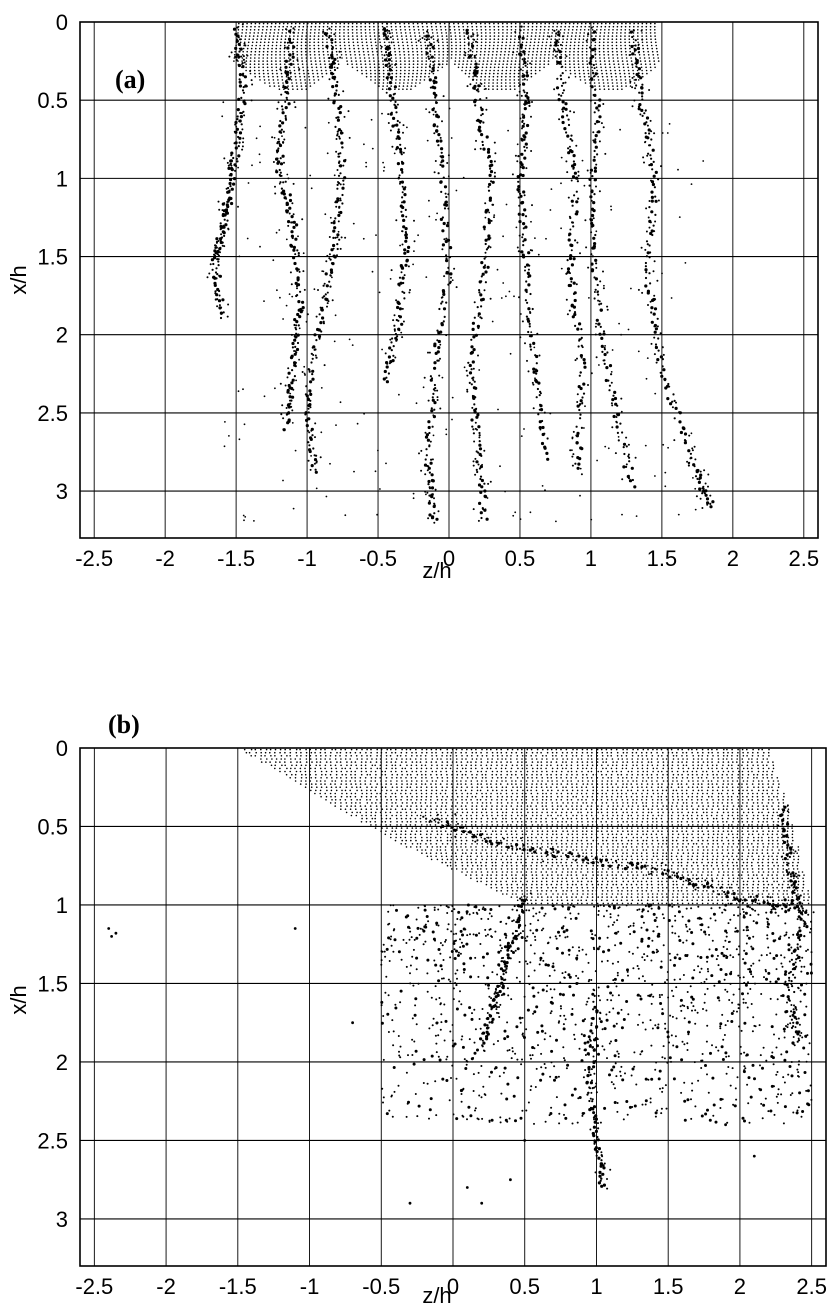  Describe the element at coordinates (307, 558) in the screenshot. I see `x-tick-label: -1` at that location.